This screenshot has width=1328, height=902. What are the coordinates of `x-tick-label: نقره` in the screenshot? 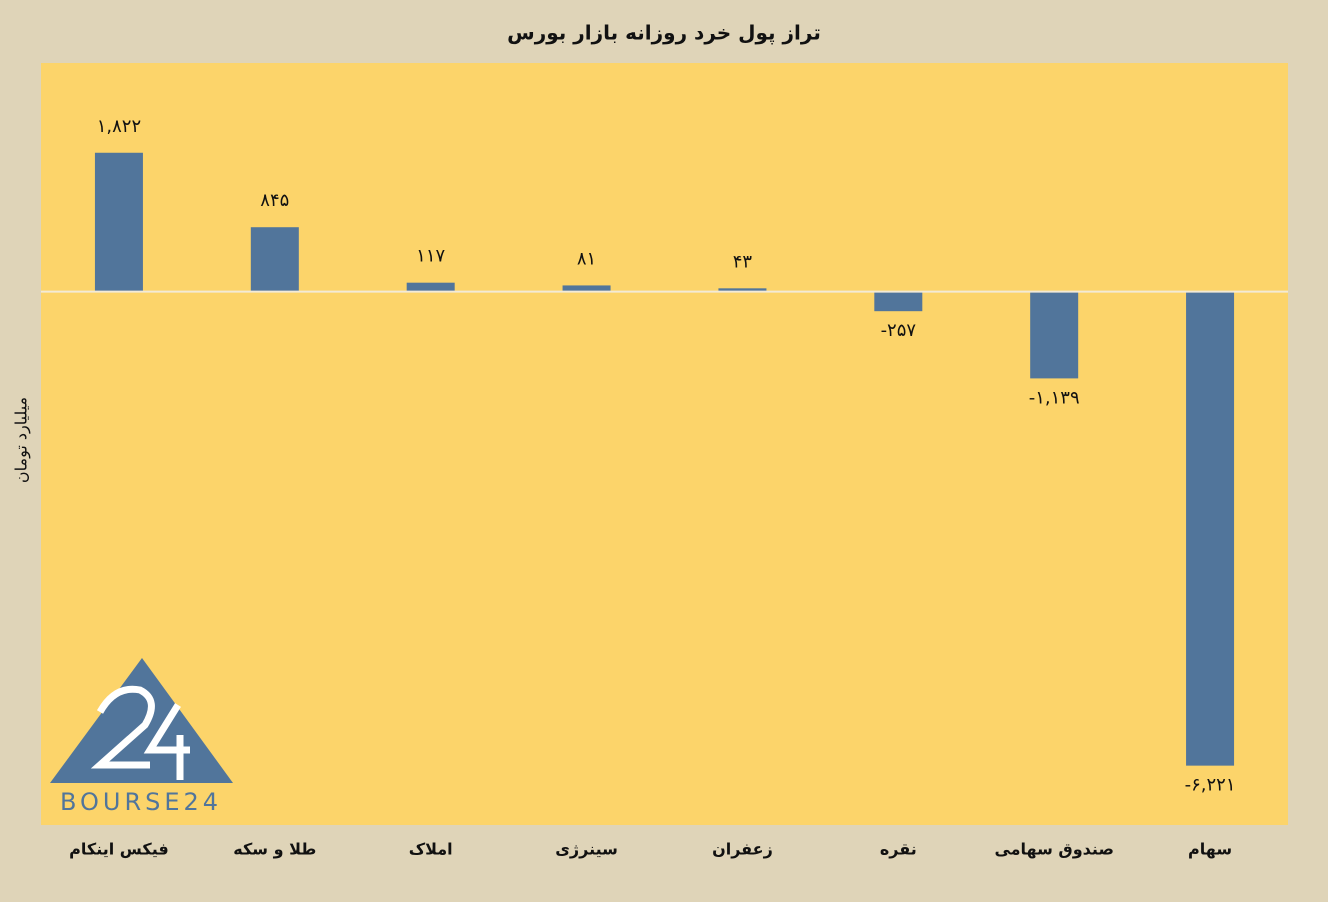 It's located at (898, 849).